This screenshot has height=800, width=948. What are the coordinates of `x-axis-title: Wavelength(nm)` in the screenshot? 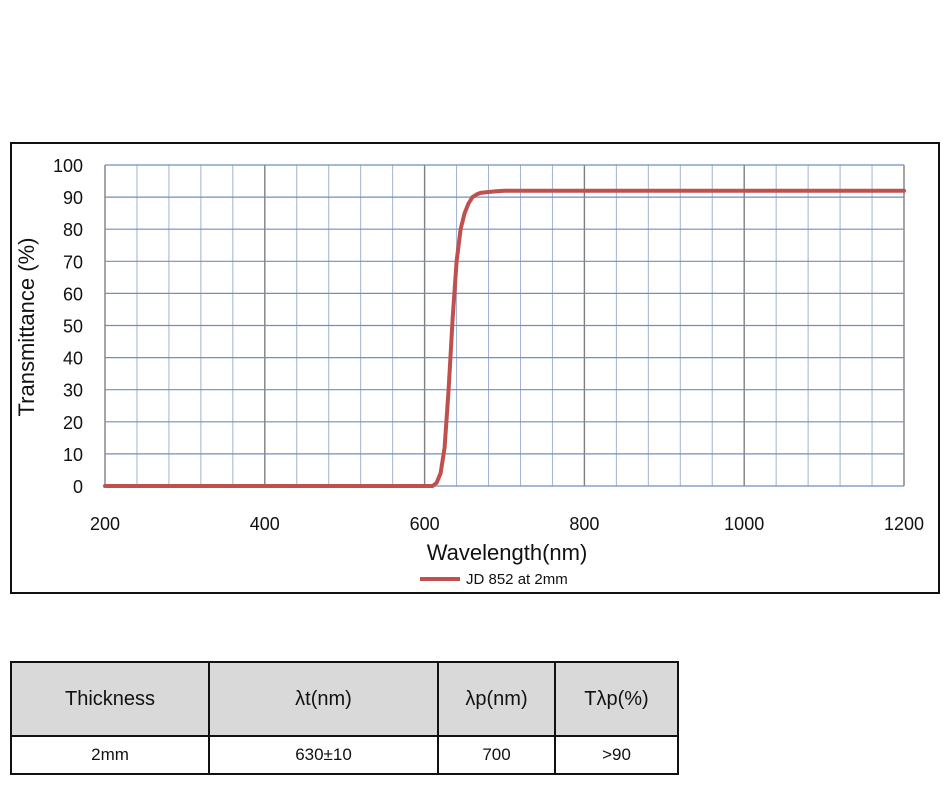 It's located at (507, 552).